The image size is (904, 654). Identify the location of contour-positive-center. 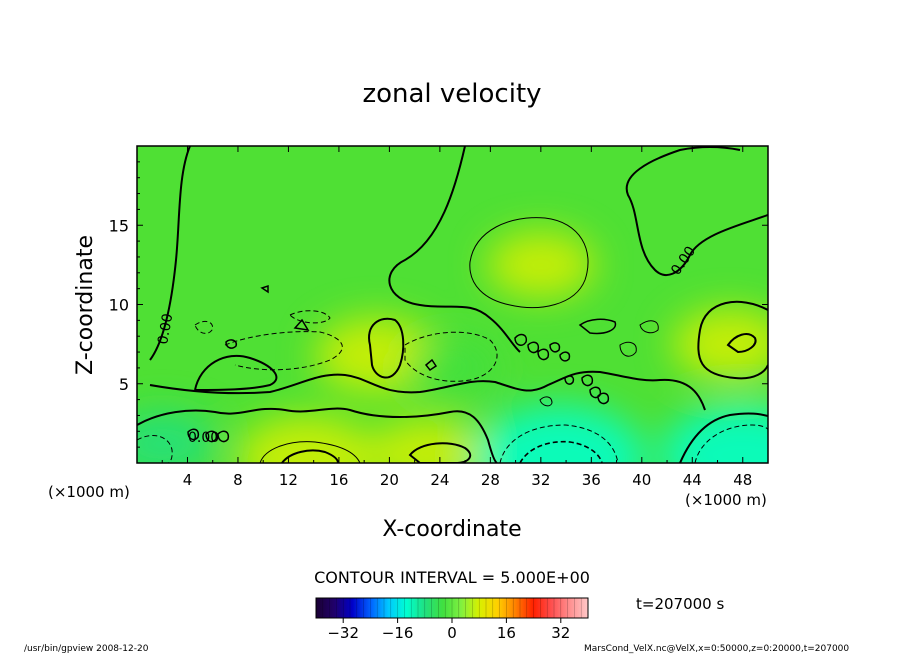
(529, 262).